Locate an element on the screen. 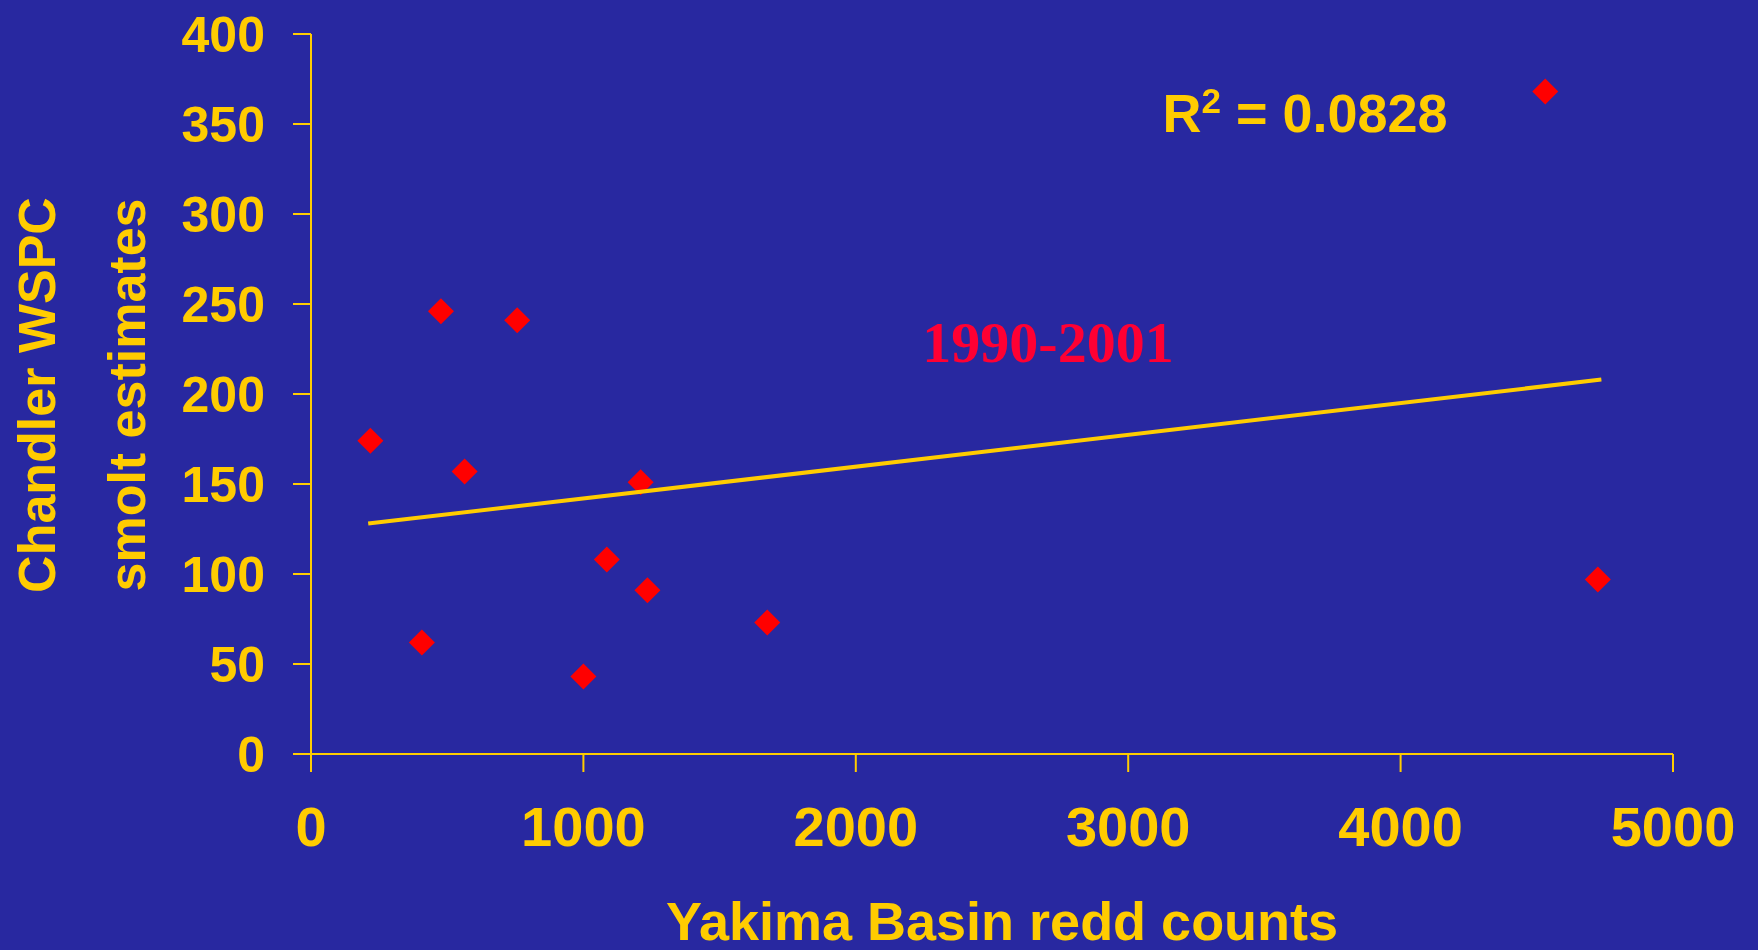  annotation: 1990-2001 is located at coordinates (1048, 342).